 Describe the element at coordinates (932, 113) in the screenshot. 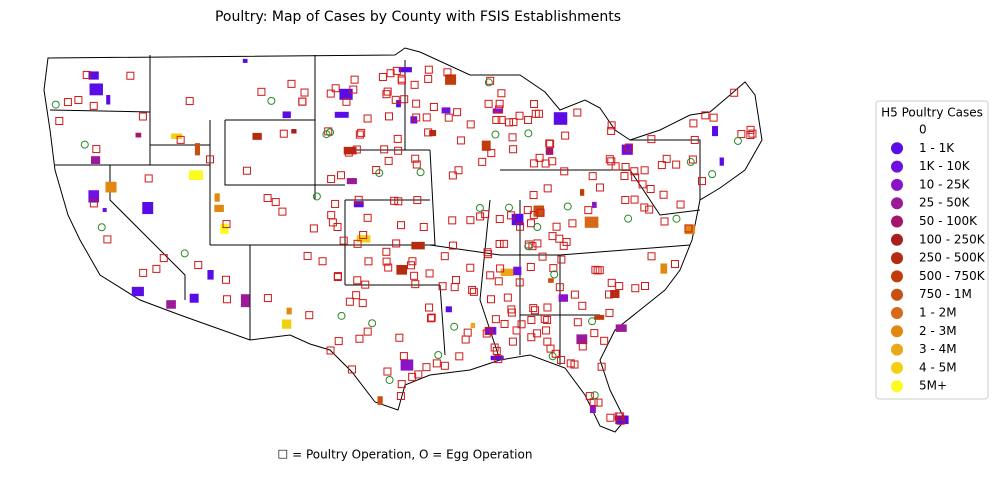

I see `legend-title: H5 Poultry Cases` at that location.